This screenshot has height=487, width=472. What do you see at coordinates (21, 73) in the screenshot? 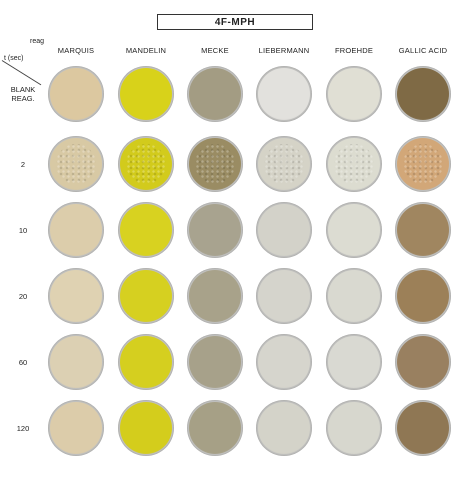
I see `corner-divider` at bounding box center [21, 73].